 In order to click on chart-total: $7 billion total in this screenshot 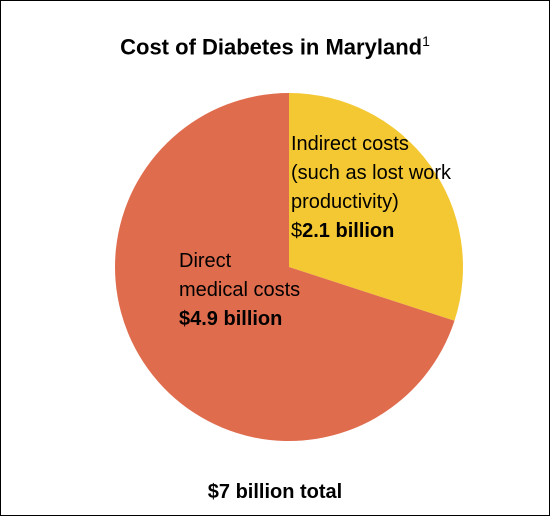, I will do `click(275, 492)`.